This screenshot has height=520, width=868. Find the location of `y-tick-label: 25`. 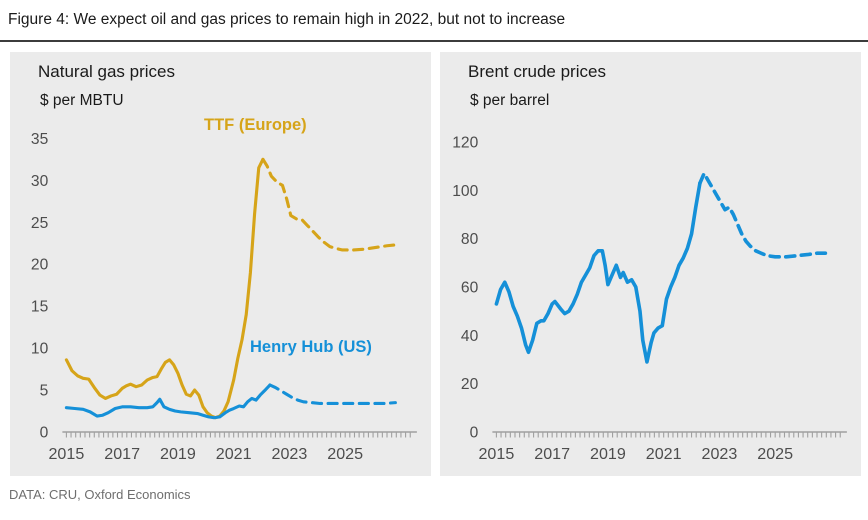

y-tick-label: 25 is located at coordinates (39, 223).